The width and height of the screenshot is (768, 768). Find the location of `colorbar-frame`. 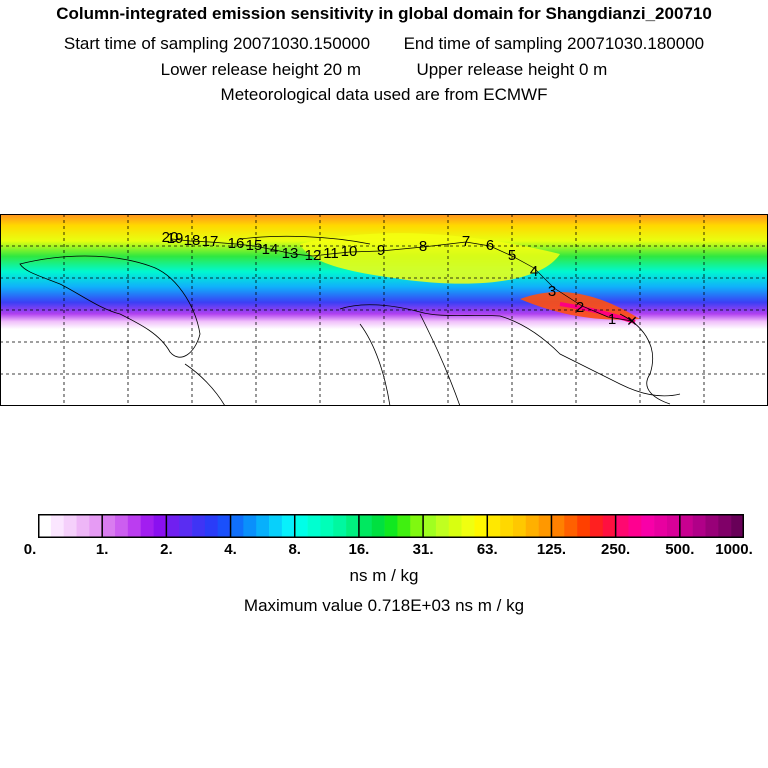

colorbar-frame is located at coordinates (391, 526).